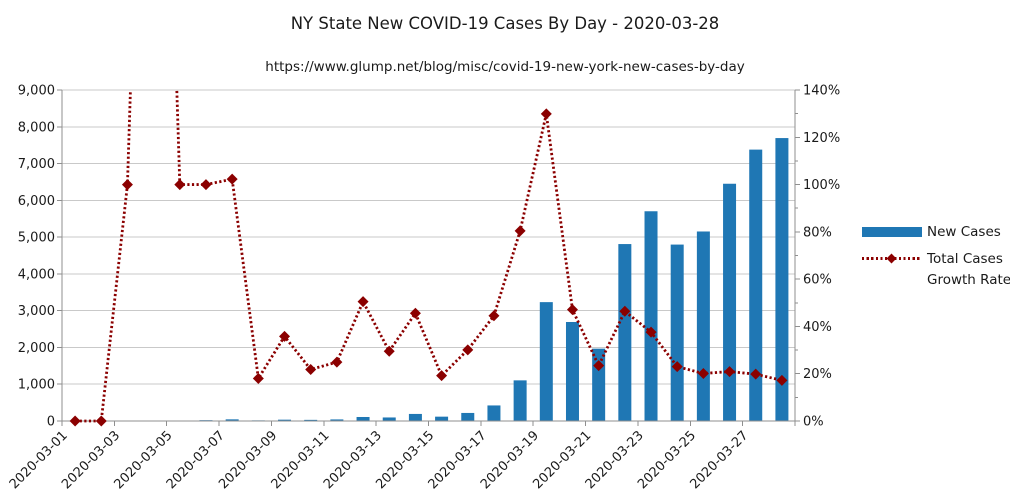  I want to click on right-axis-tick-label: 40%, so click(817, 327).